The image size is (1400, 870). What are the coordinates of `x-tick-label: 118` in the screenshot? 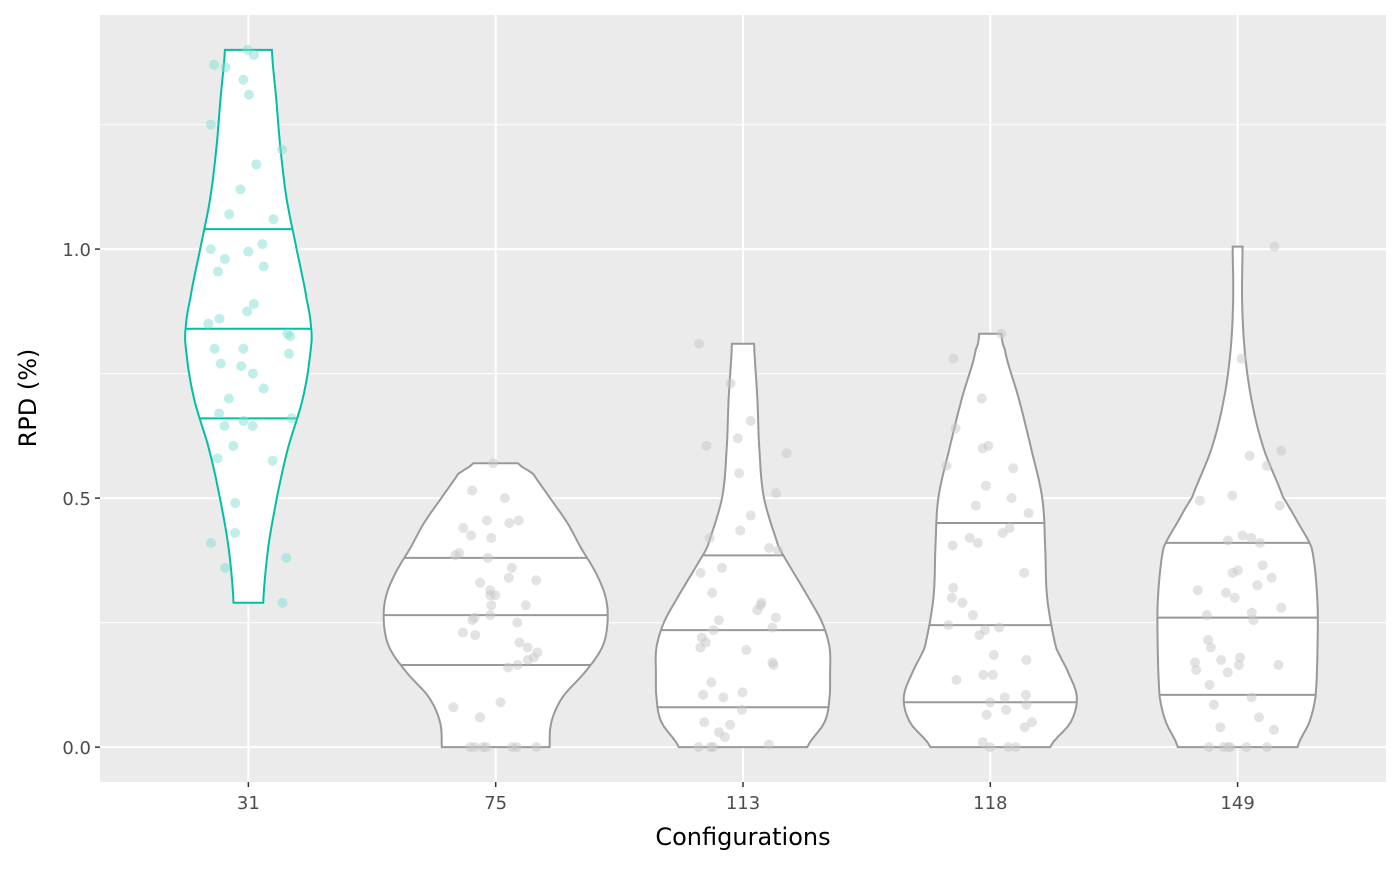 It's located at (990, 803).